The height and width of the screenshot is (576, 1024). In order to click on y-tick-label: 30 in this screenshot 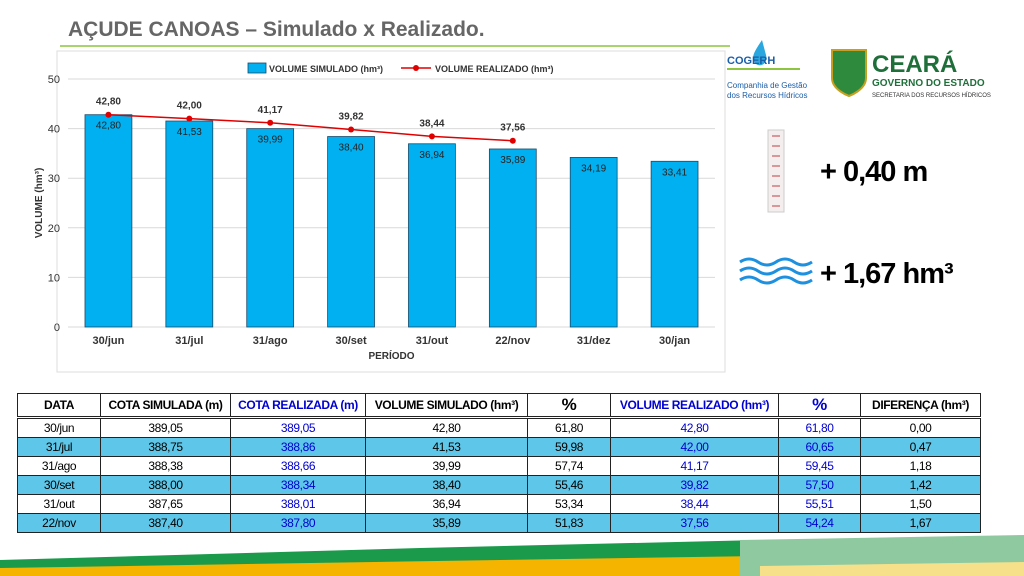, I will do `click(54, 179)`.